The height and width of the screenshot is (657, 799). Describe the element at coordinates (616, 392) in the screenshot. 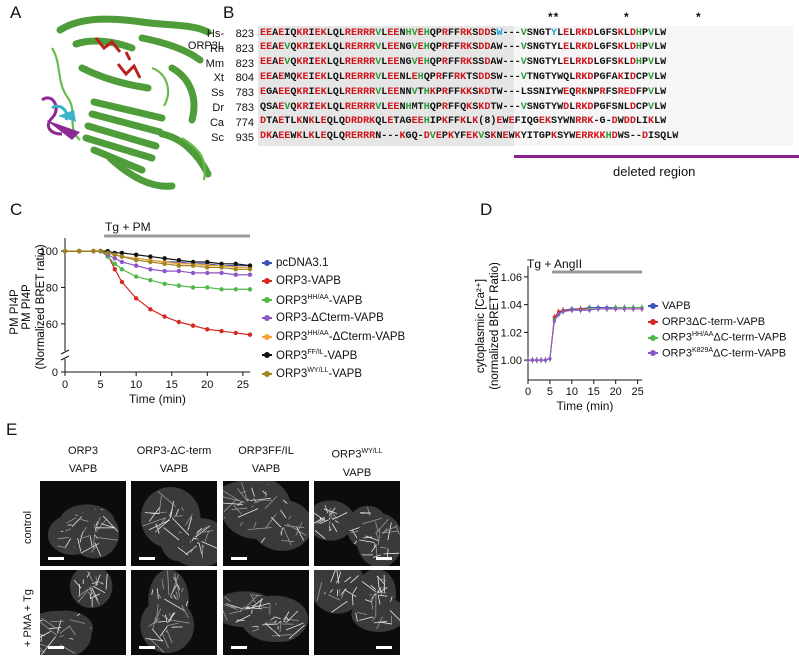

I see `x-tick-label: 20` at that location.